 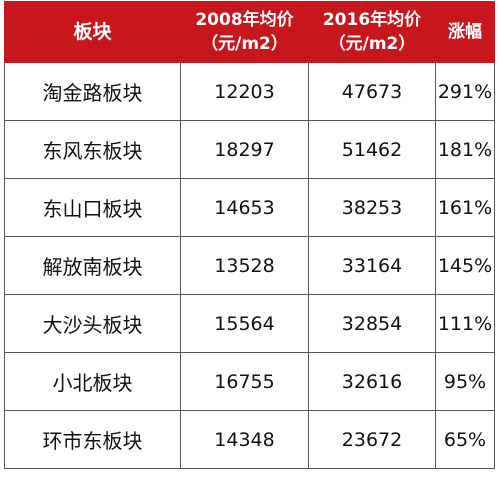 I want to click on growth-cell: 291%, so click(x=465, y=91).